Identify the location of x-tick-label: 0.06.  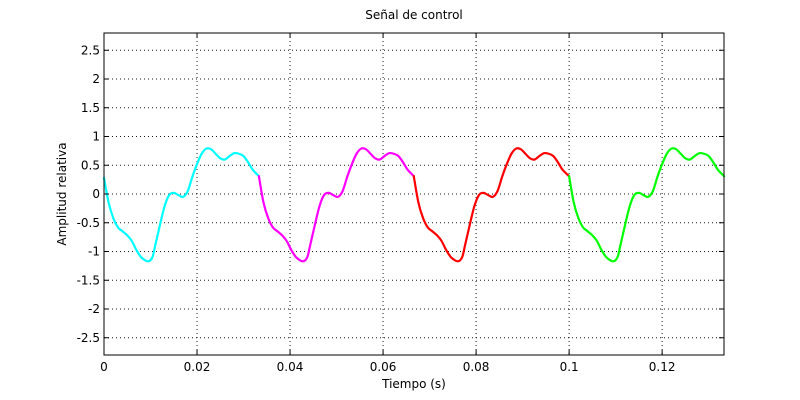
(383, 367).